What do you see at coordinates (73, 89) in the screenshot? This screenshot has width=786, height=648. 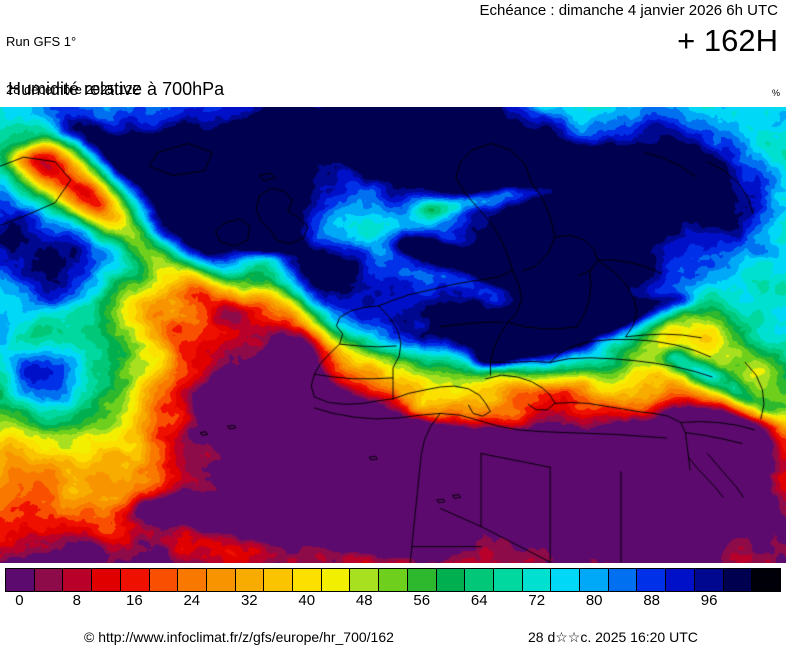 I see `run-date-label: 28 décembre 2025 12Z` at bounding box center [73, 89].